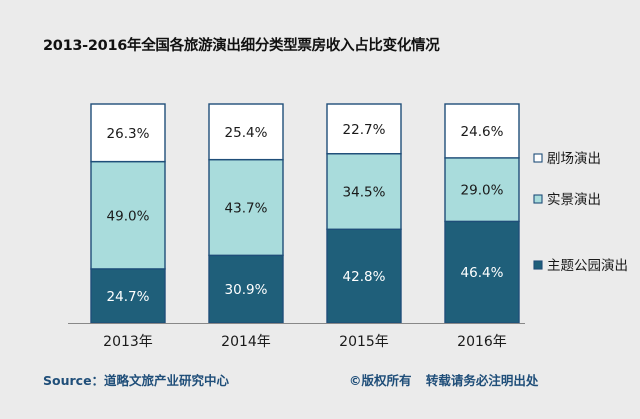  I want to click on repost-notice: 转载请务必注明出处, so click(482, 380).